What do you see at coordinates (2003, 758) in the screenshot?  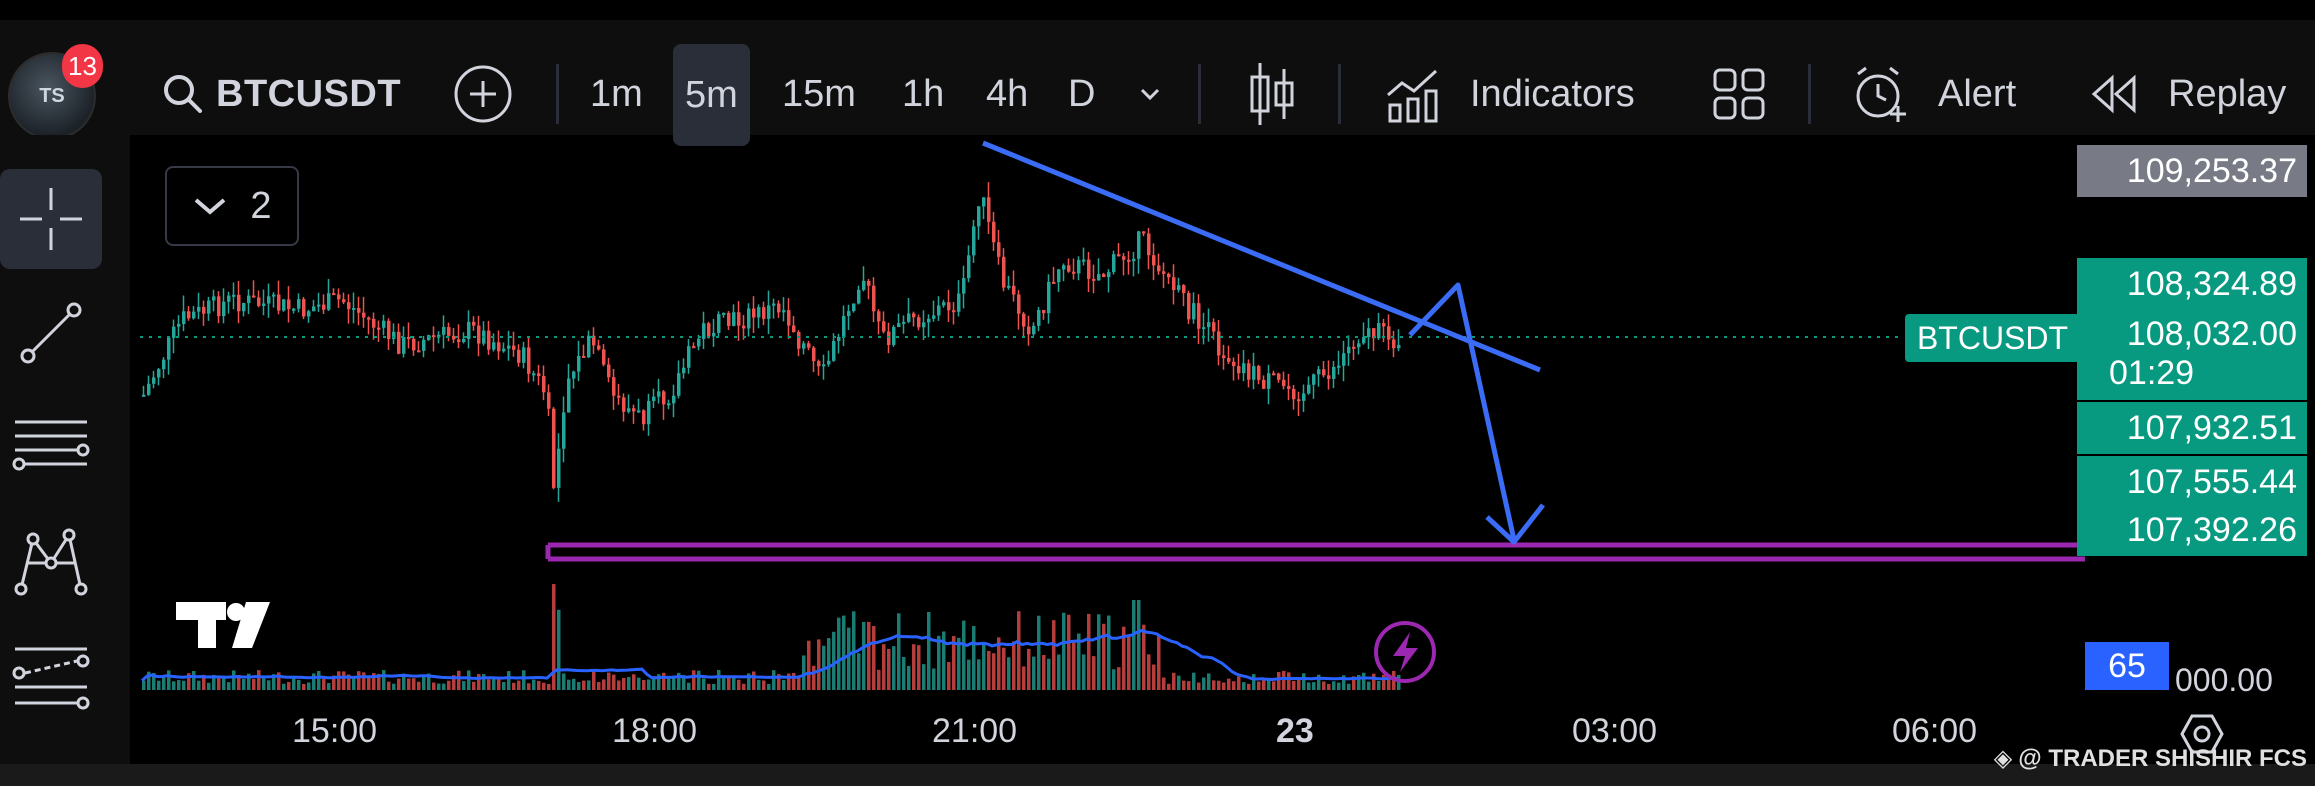 I see `diamond-icon: ◈` at bounding box center [2003, 758].